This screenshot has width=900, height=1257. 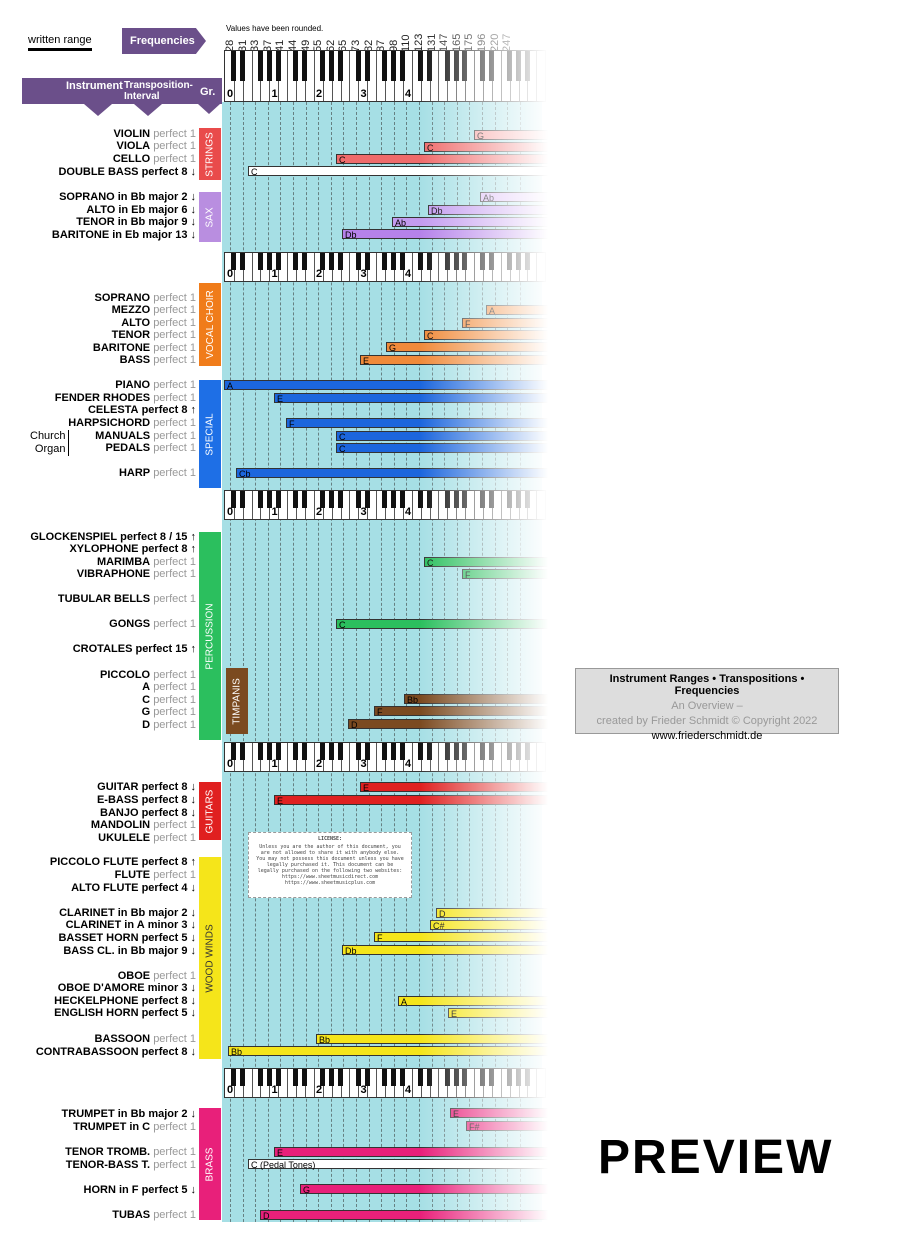 What do you see at coordinates (132, 134) in the screenshot?
I see `instrument-name: VIOLIN` at bounding box center [132, 134].